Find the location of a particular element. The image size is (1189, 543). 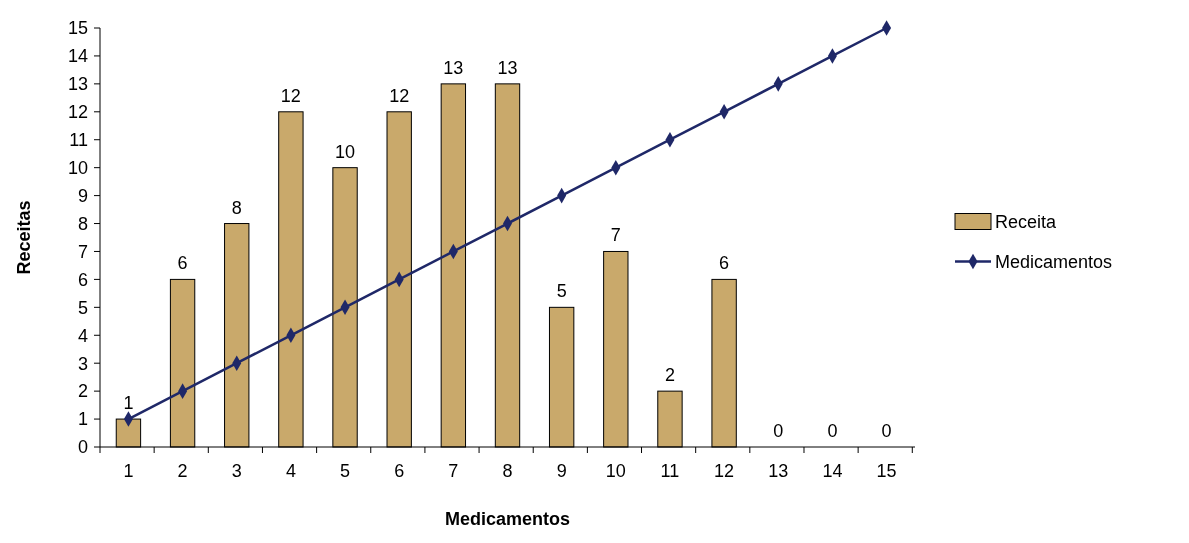

y-tick-label: 14 is located at coordinates (77, 56).